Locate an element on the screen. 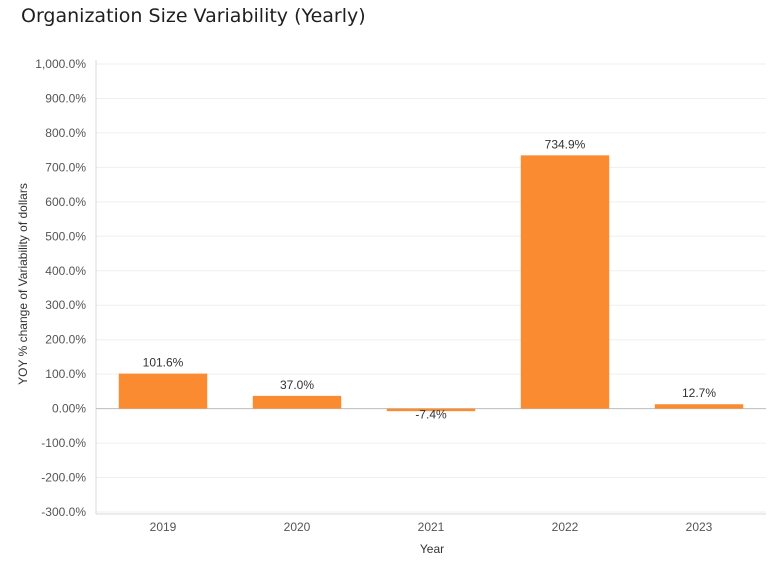 The image size is (771, 563). x-tick-label: 2019 is located at coordinates (163, 527).